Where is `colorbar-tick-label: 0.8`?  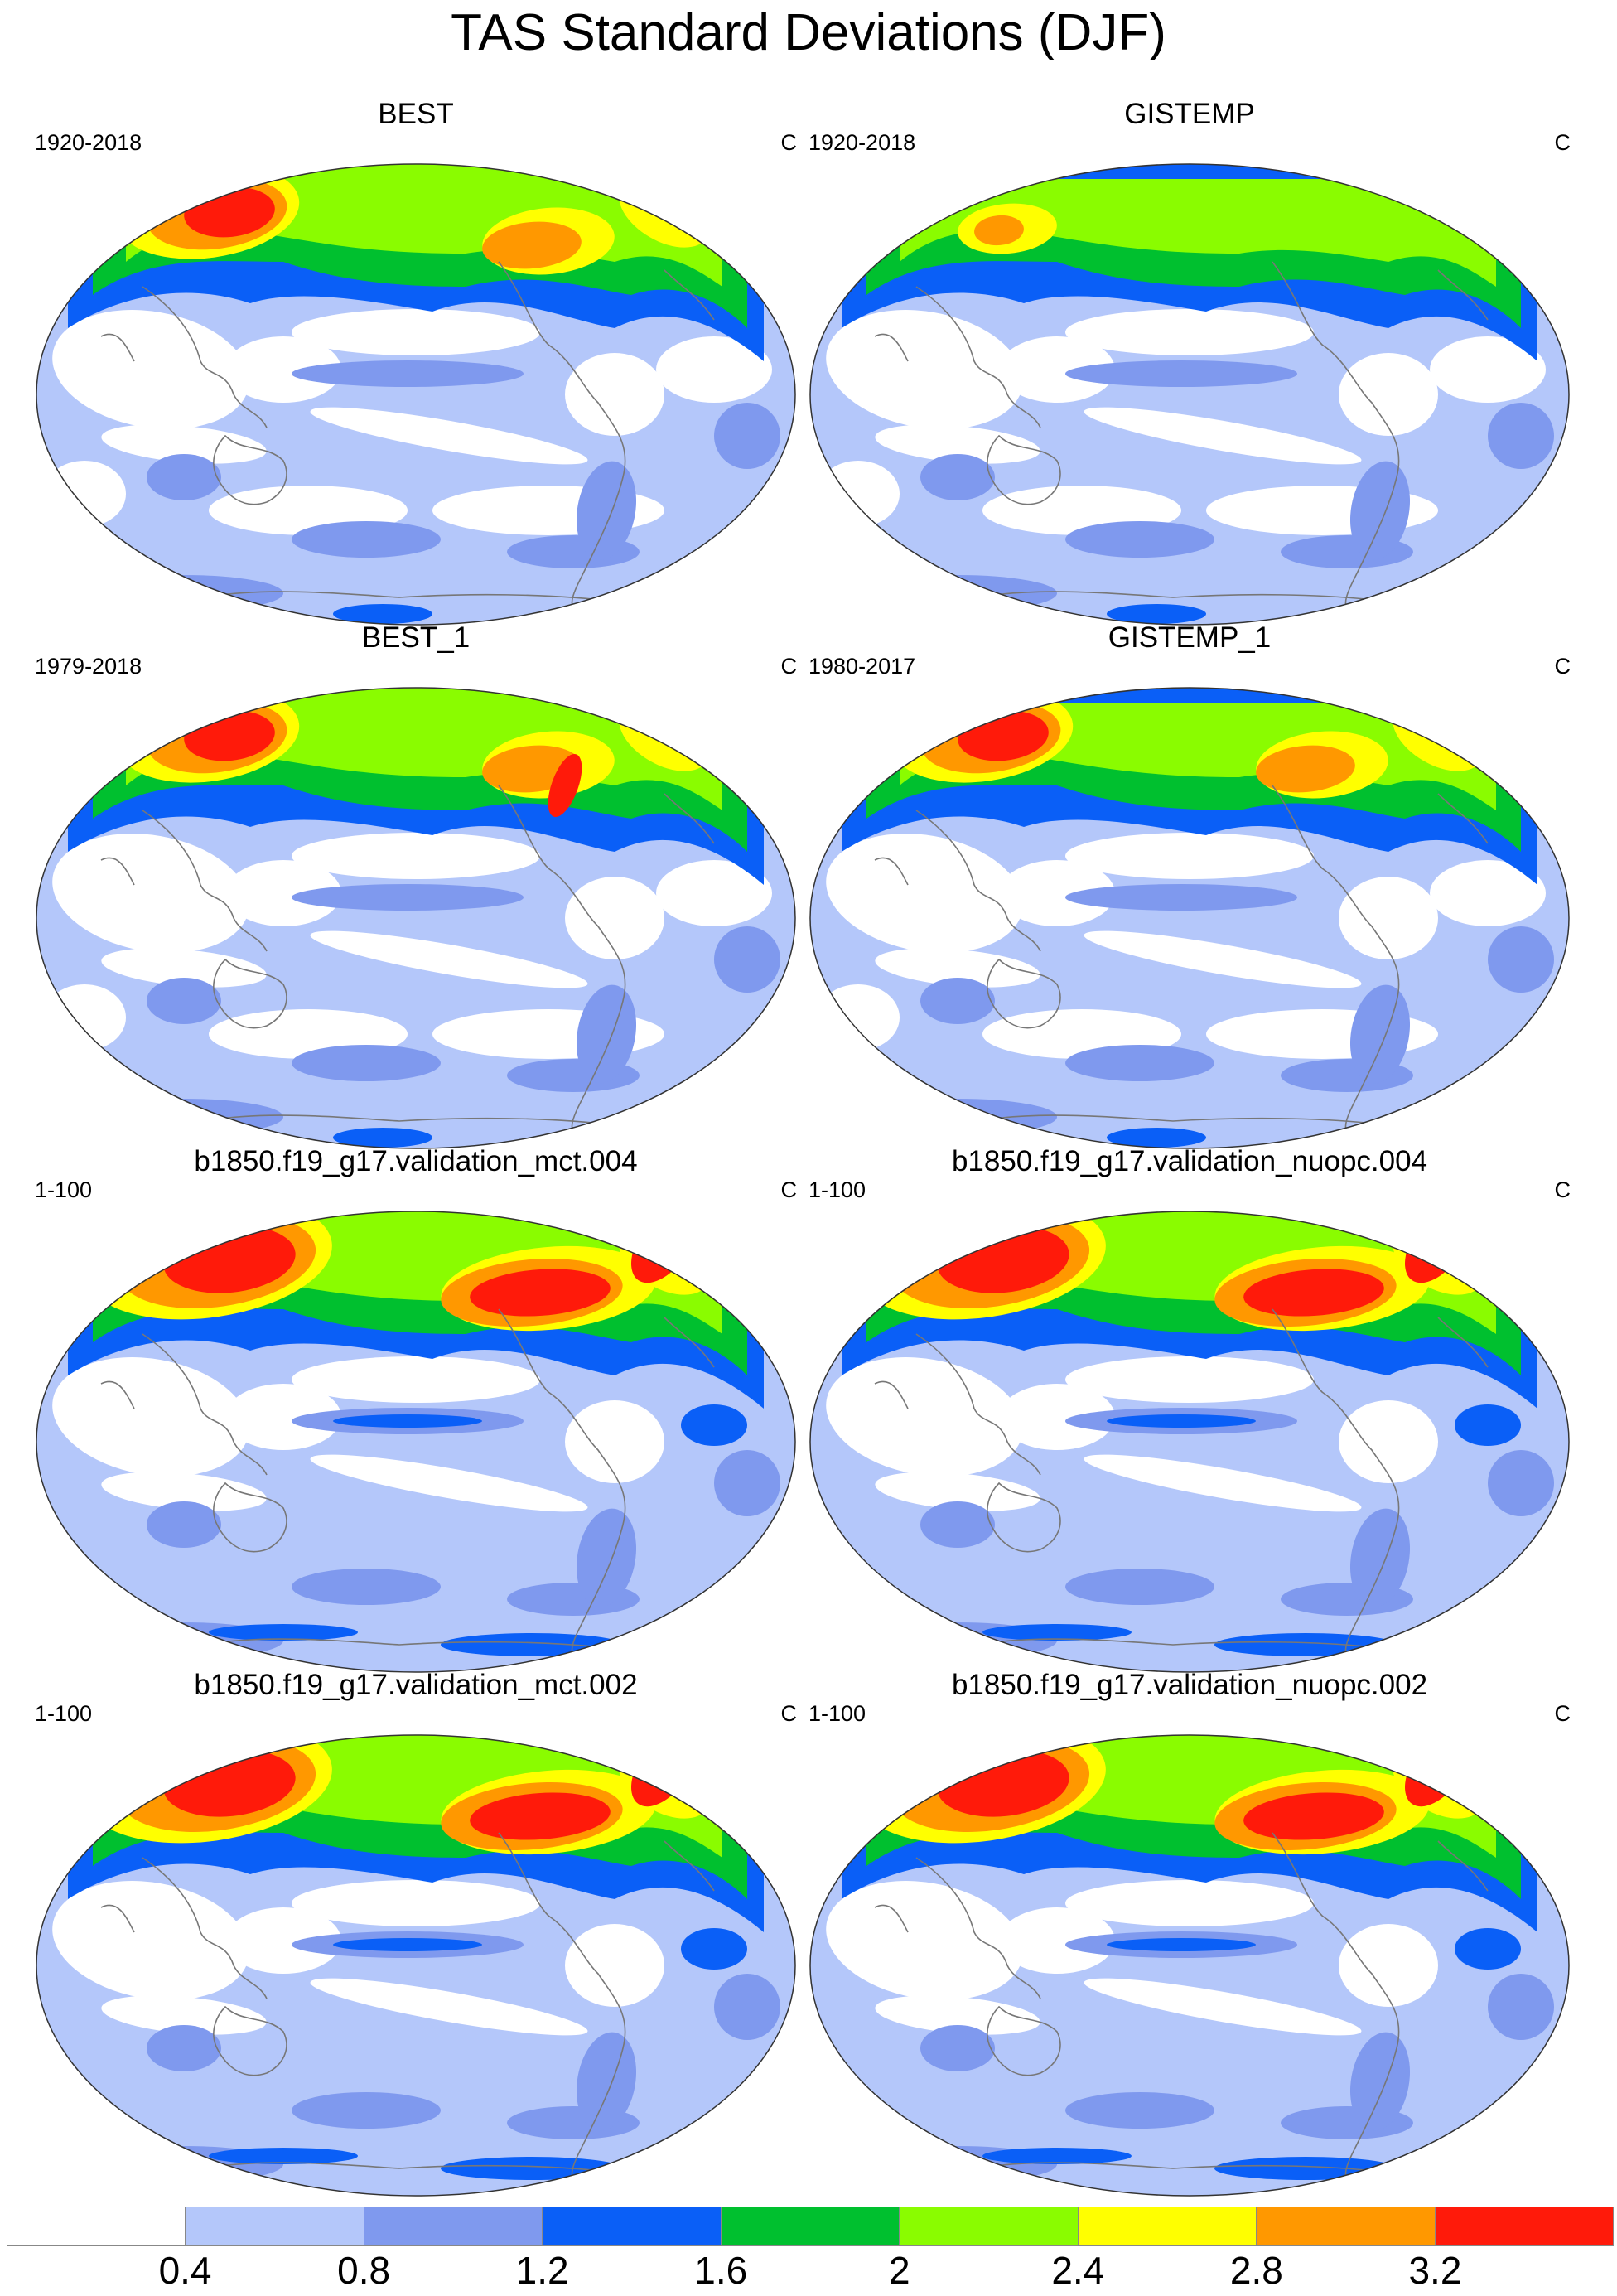
colorbar-tick-label: 0.8 is located at coordinates (364, 2271).